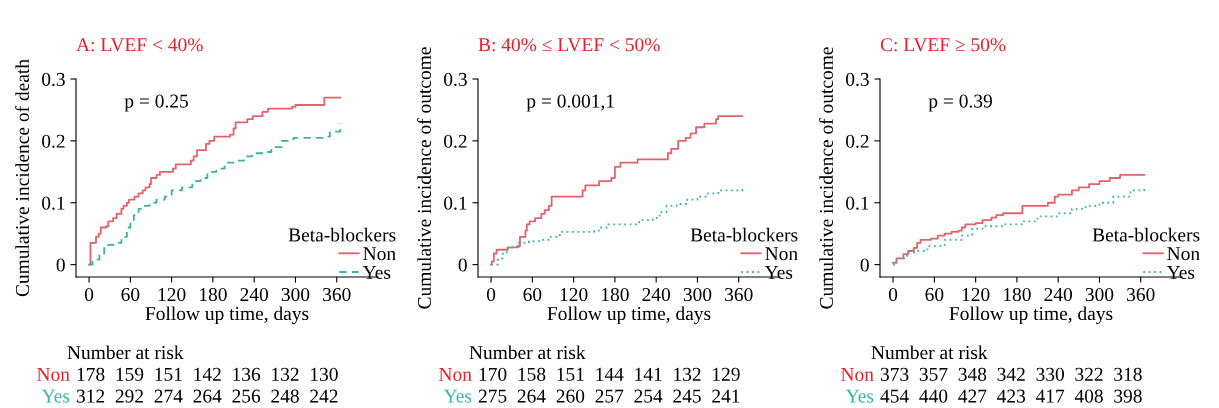 This screenshot has height=408, width=1219. Describe the element at coordinates (1011, 396) in the screenshot. I see `text: 454 440 427 423 417 408 398` at that location.